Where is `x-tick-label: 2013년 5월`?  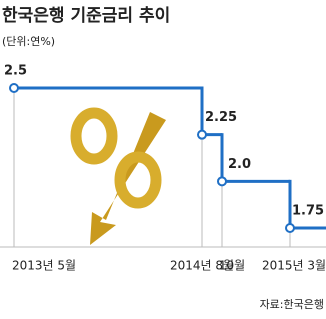
x-tick-label: 2013년 5월 is located at coordinates (44, 266).